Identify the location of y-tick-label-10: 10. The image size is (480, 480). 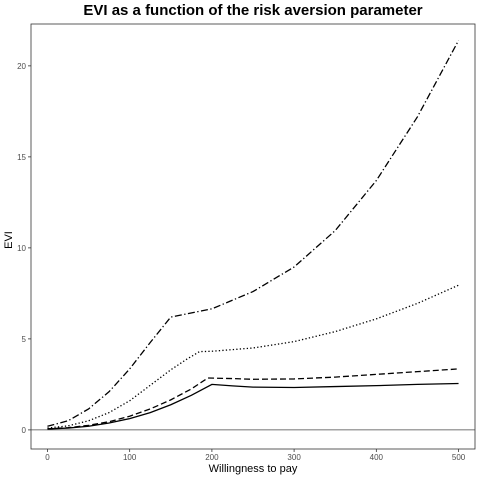
(21, 248).